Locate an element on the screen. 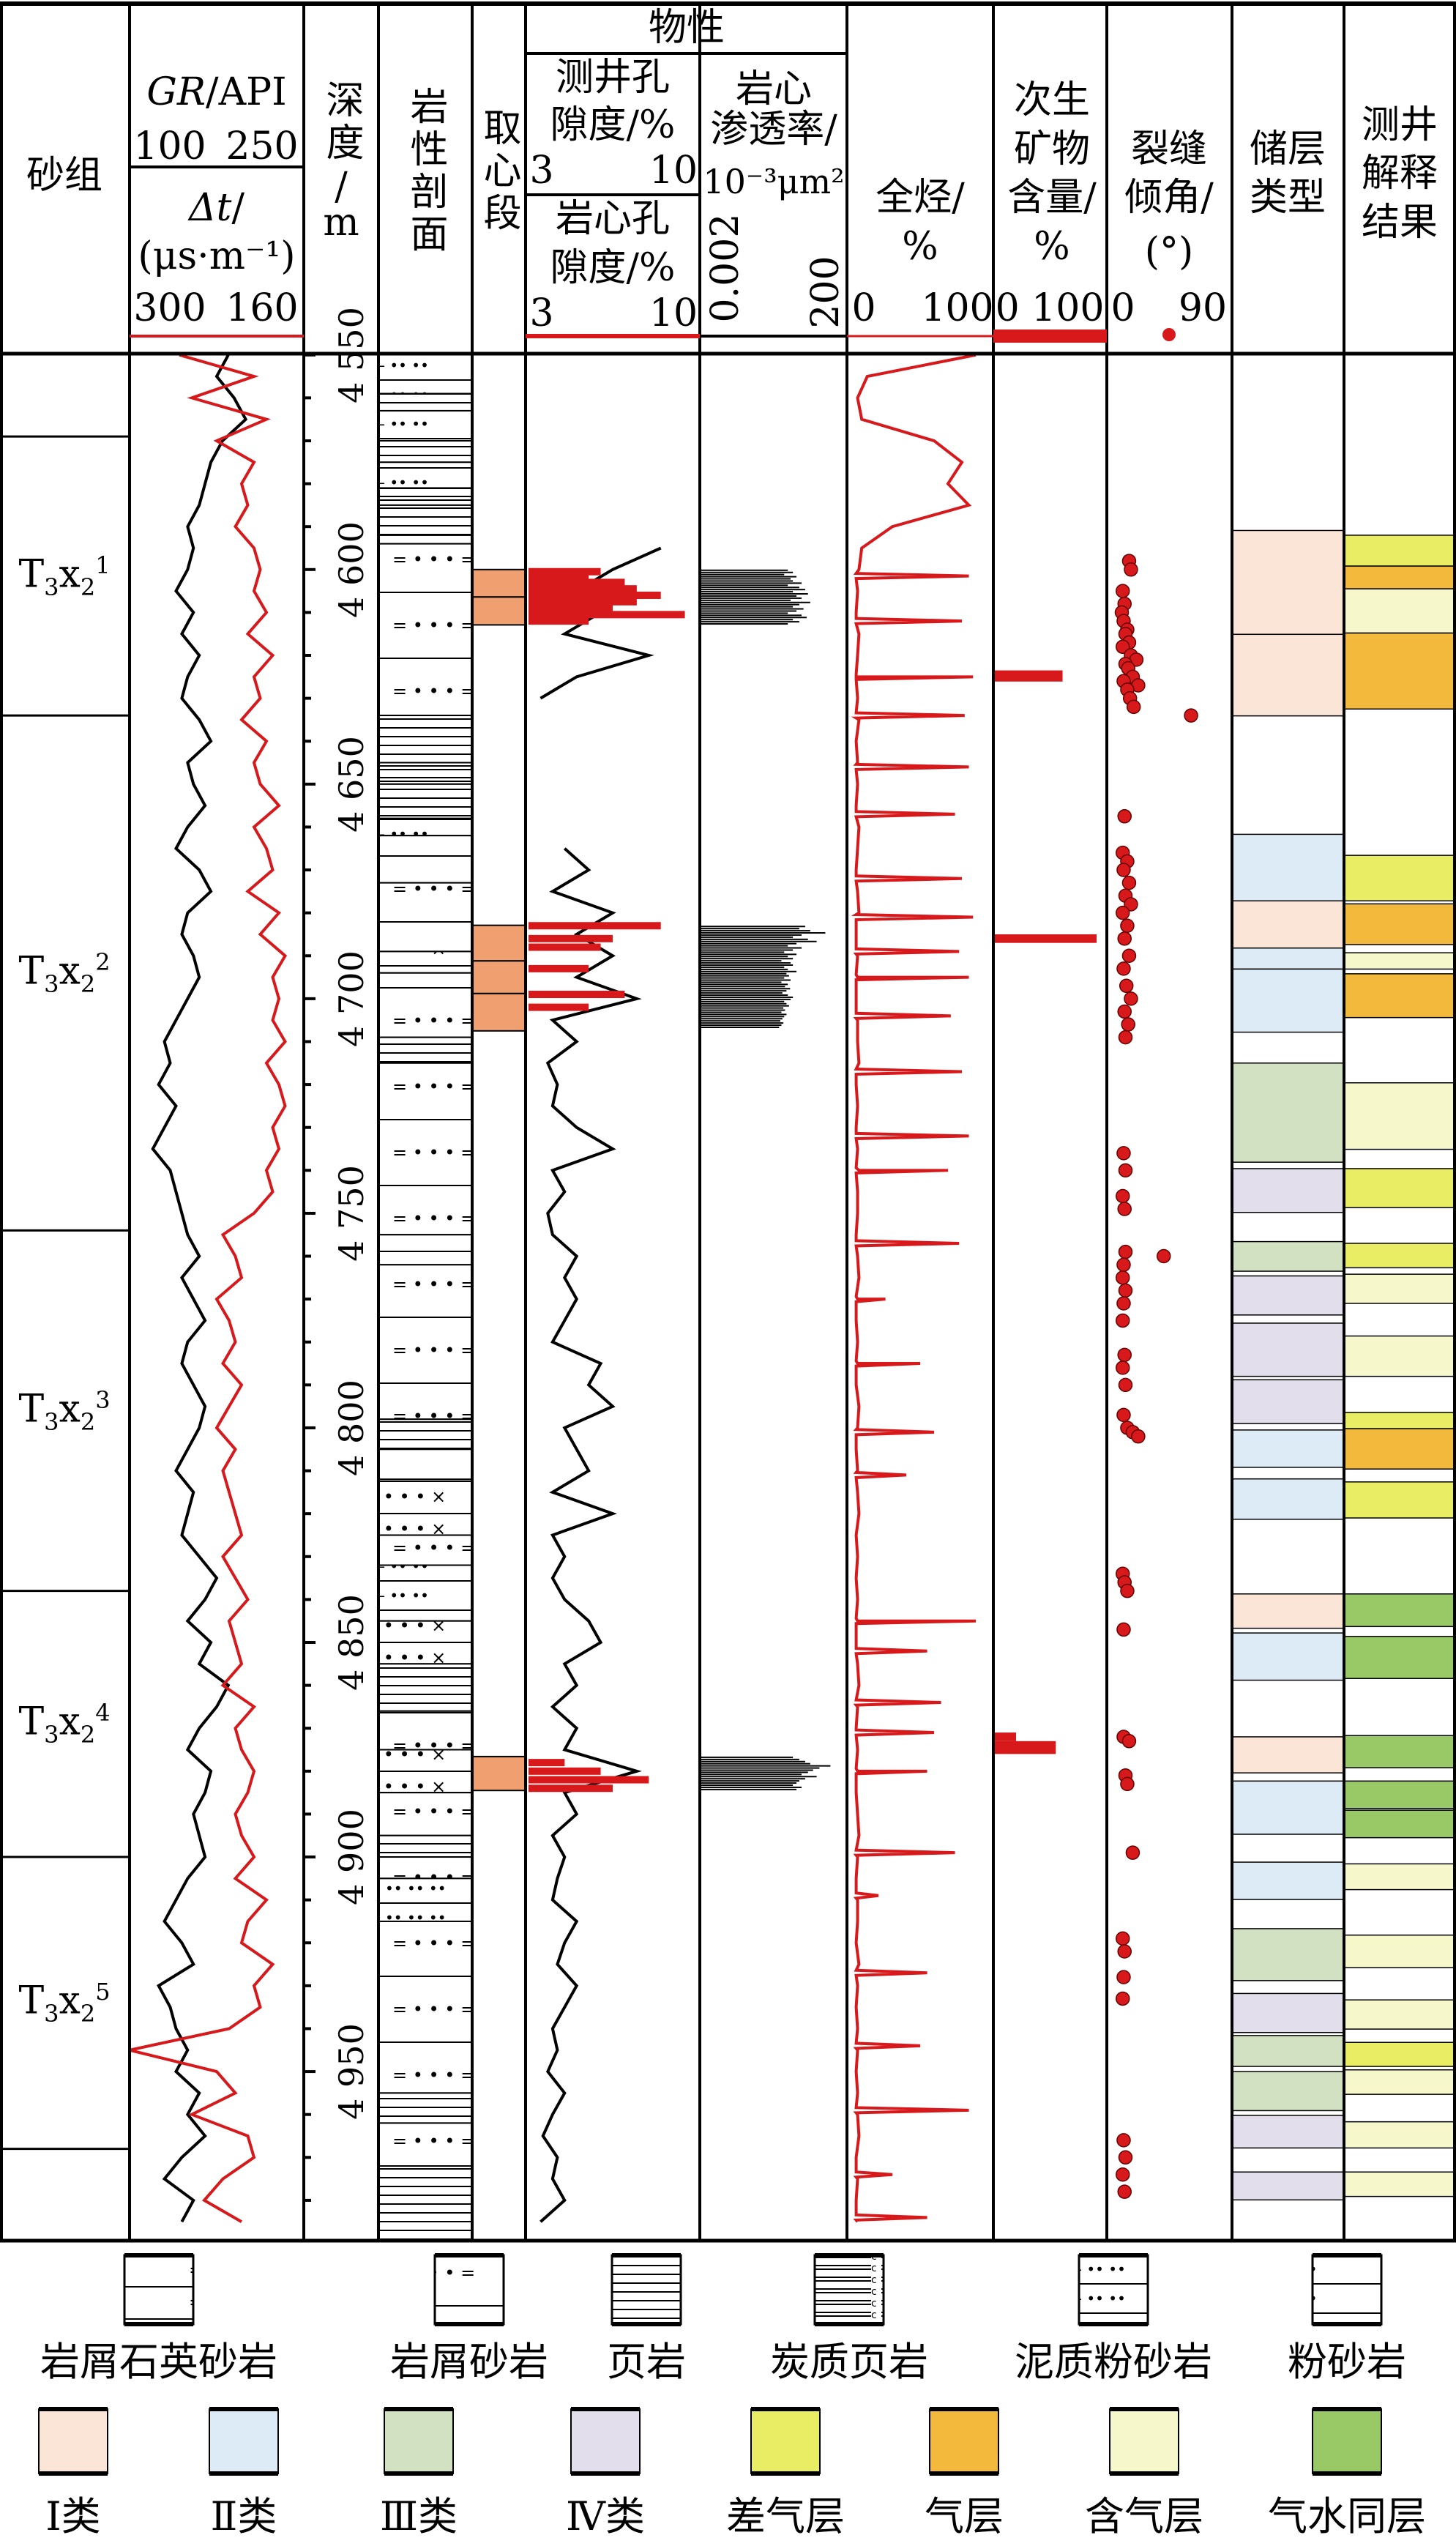  total-hc-min: 0 is located at coordinates (863, 308).